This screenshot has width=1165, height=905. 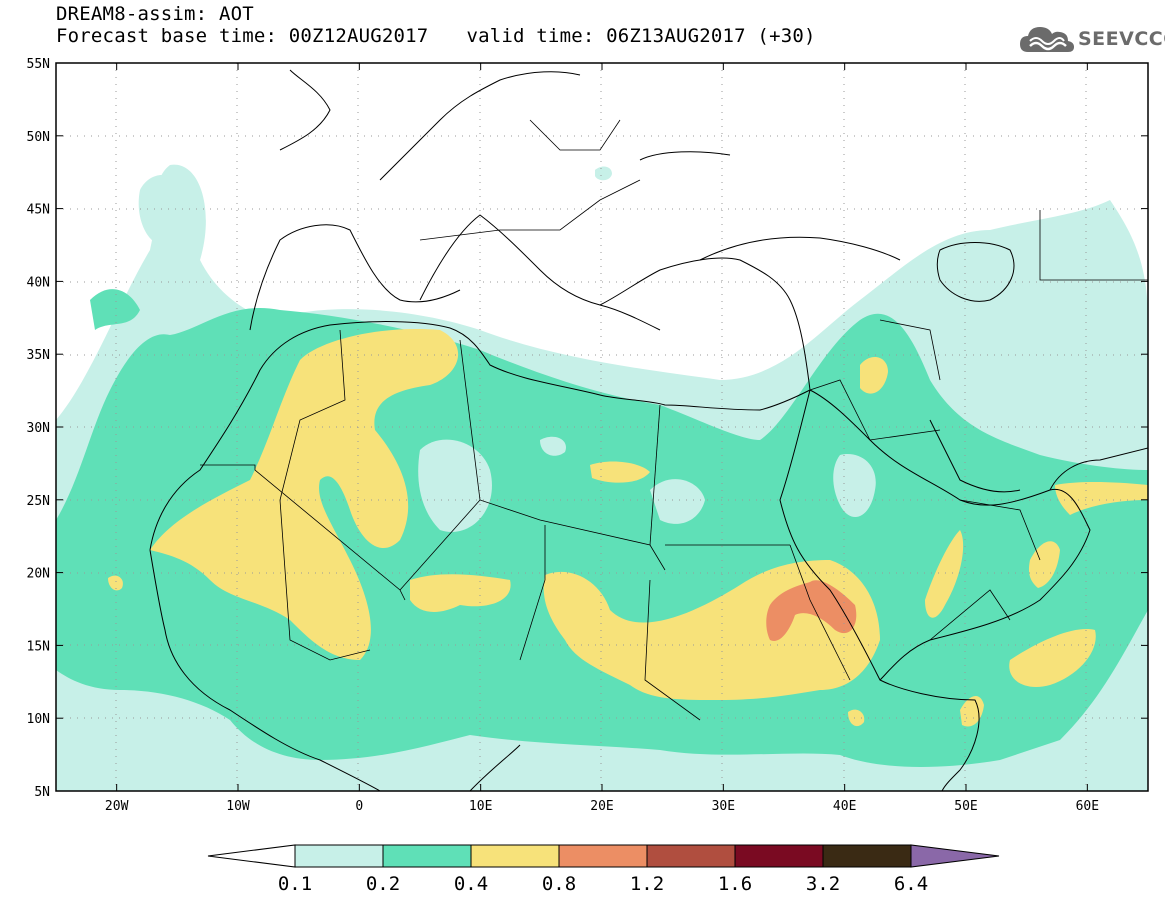 I want to click on lat-tick-label: 30N, so click(x=38, y=428).